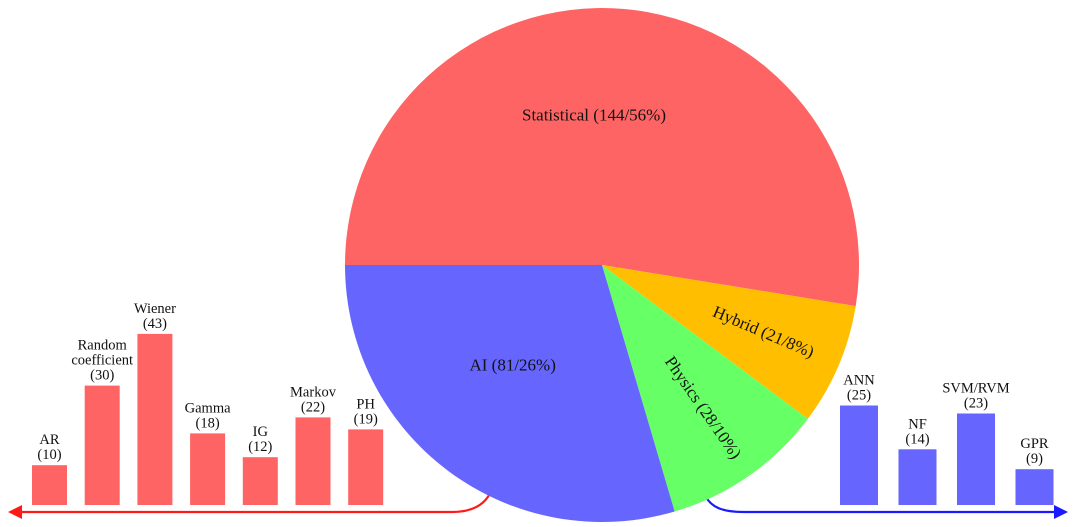 This screenshot has height=527, width=1078. Describe the element at coordinates (917, 477) in the screenshot. I see `bar-nf` at that location.